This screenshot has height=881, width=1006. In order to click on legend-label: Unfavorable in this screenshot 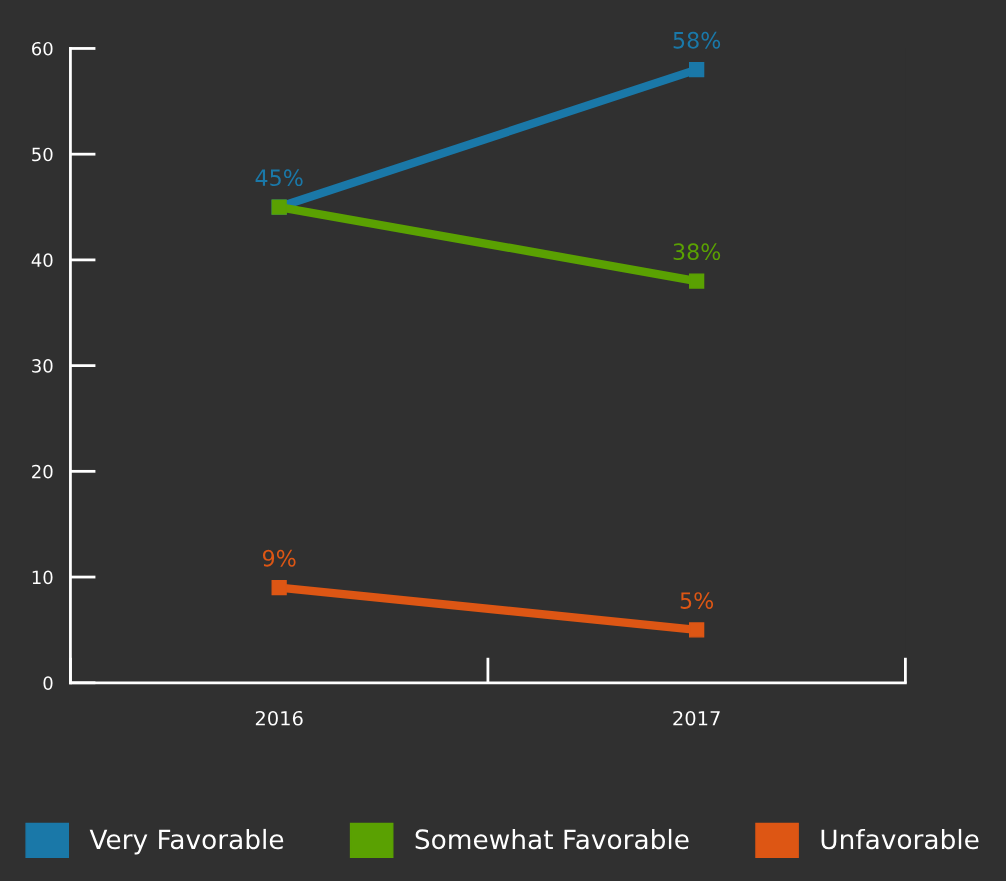, I will do `click(900, 839)`.